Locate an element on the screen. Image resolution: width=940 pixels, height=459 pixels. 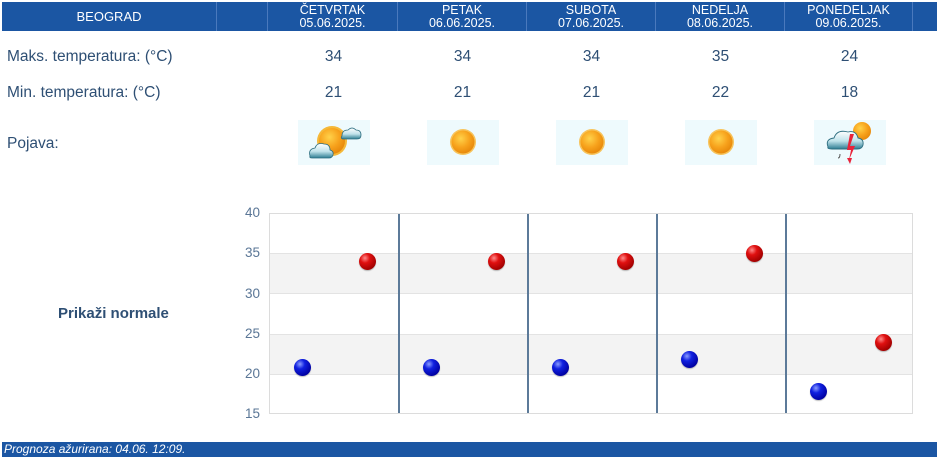
day-header: SUBOTA 07.06.2025. is located at coordinates (591, 16).